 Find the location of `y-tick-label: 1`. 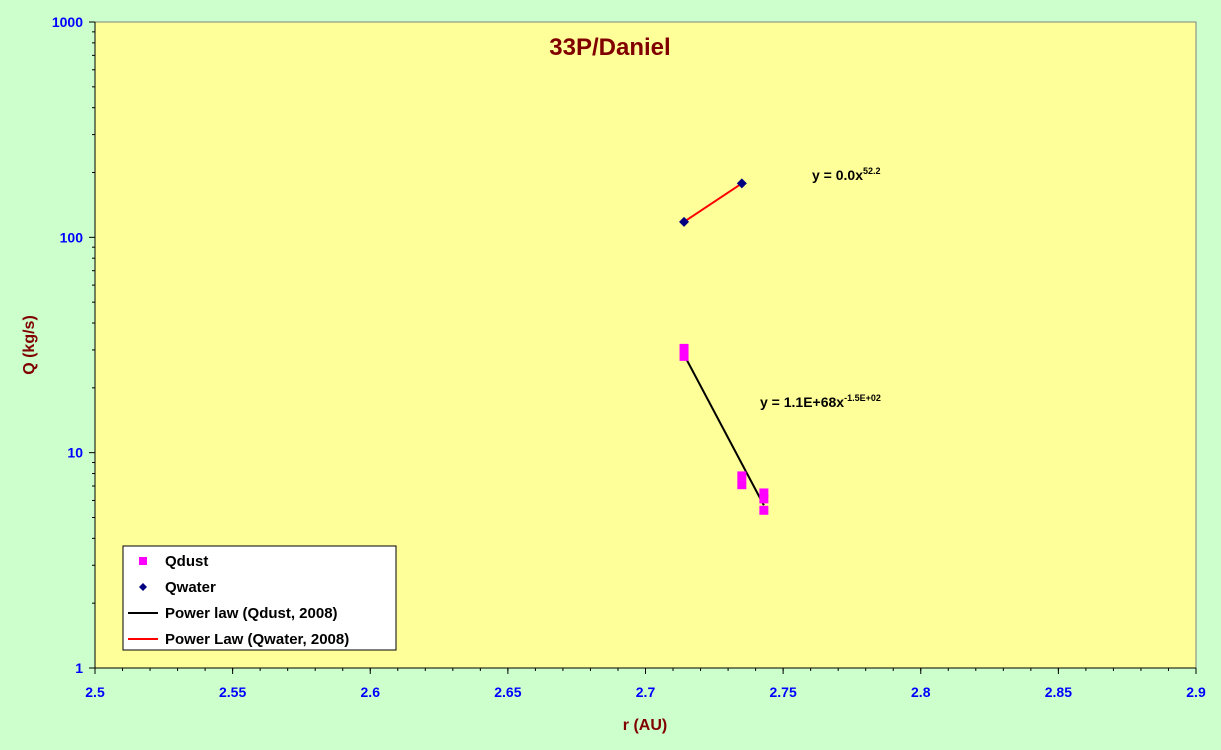

y-tick-label: 1 is located at coordinates (79, 668).